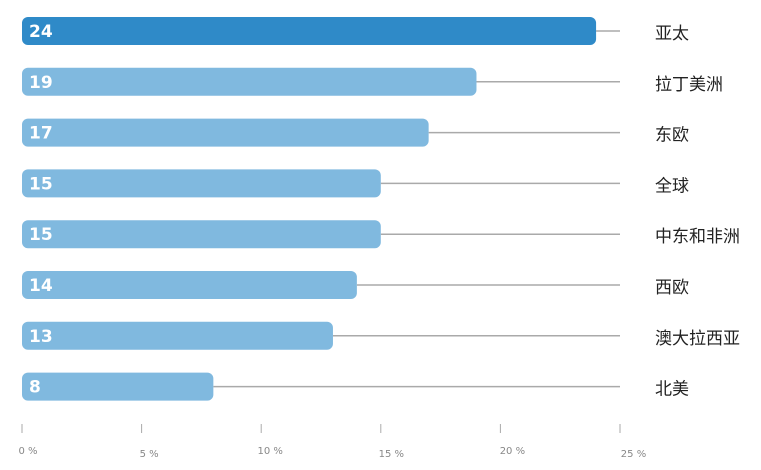  Describe the element at coordinates (149, 454) in the screenshot. I see `x-tick-label: 5 %` at that location.